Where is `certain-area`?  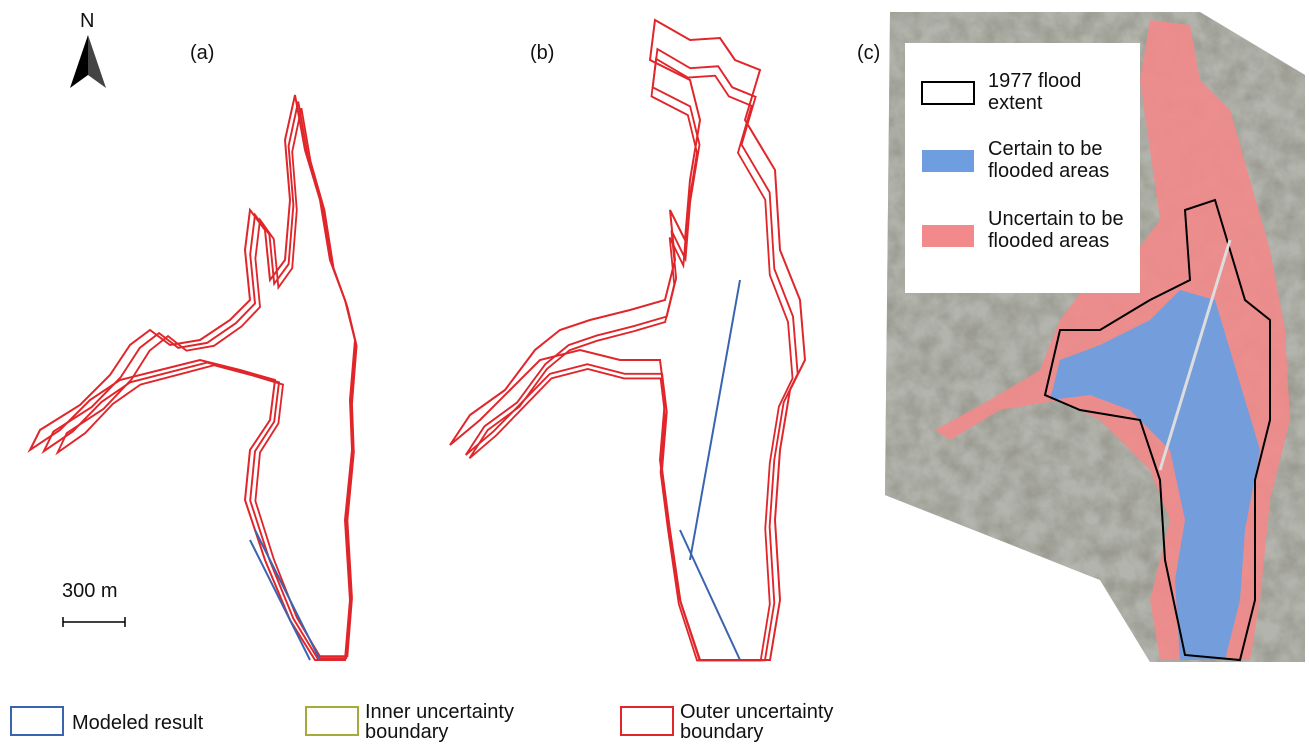
certain-area is located at coordinates (1155, 475).